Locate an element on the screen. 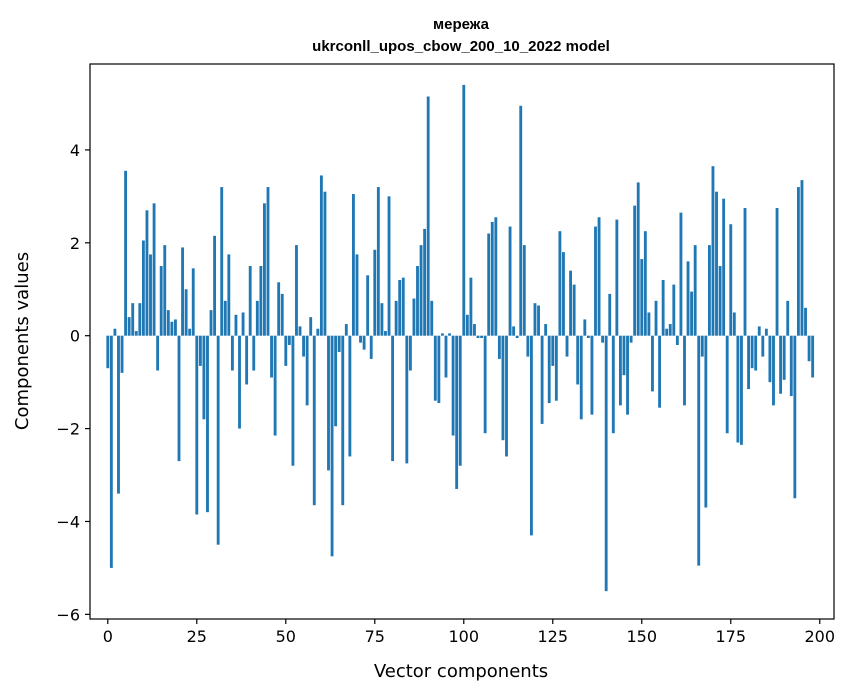 The width and height of the screenshot is (847, 696). y-tick-label--6: −6 is located at coordinates (68, 614).